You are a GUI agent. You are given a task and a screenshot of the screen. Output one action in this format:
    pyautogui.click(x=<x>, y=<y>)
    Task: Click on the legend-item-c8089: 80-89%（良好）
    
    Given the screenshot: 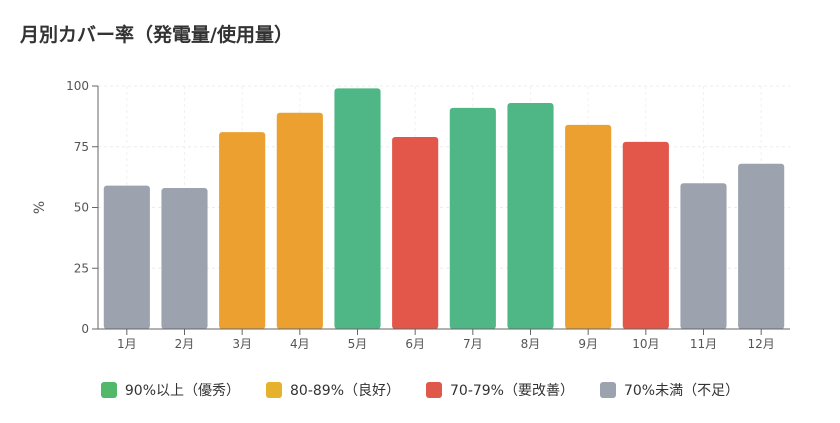 What is the action you would take?
    pyautogui.click(x=333, y=390)
    